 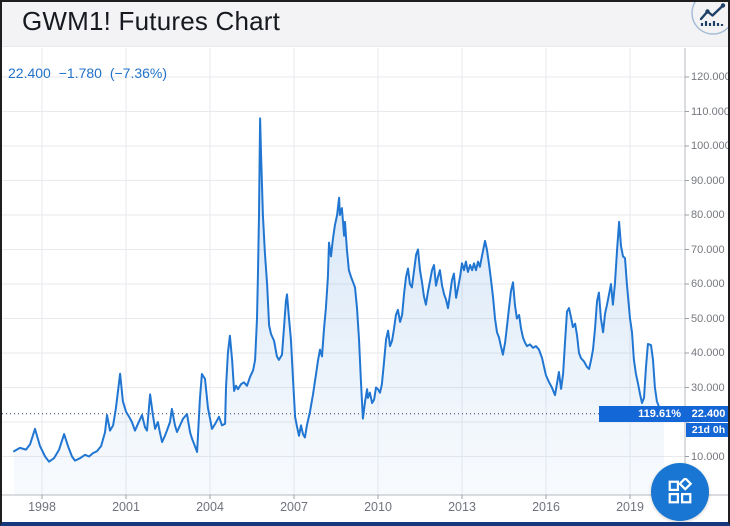 What do you see at coordinates (126, 507) in the screenshot?
I see `time-axis-label: 2001` at bounding box center [126, 507].